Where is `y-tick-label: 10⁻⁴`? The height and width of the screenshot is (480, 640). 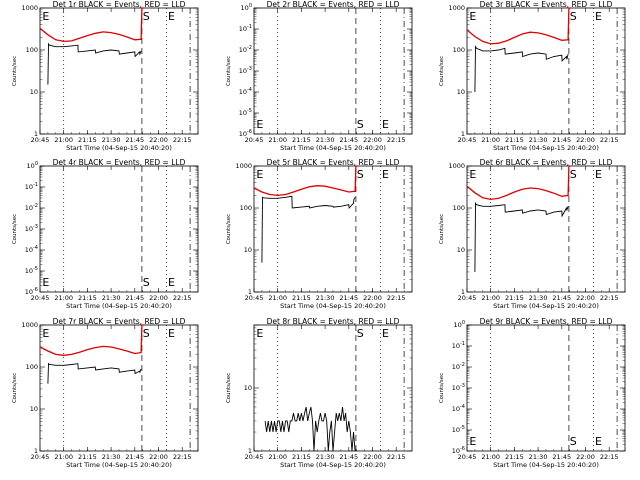
y-tick-label: 10⁻⁴ is located at coordinates (245, 91).